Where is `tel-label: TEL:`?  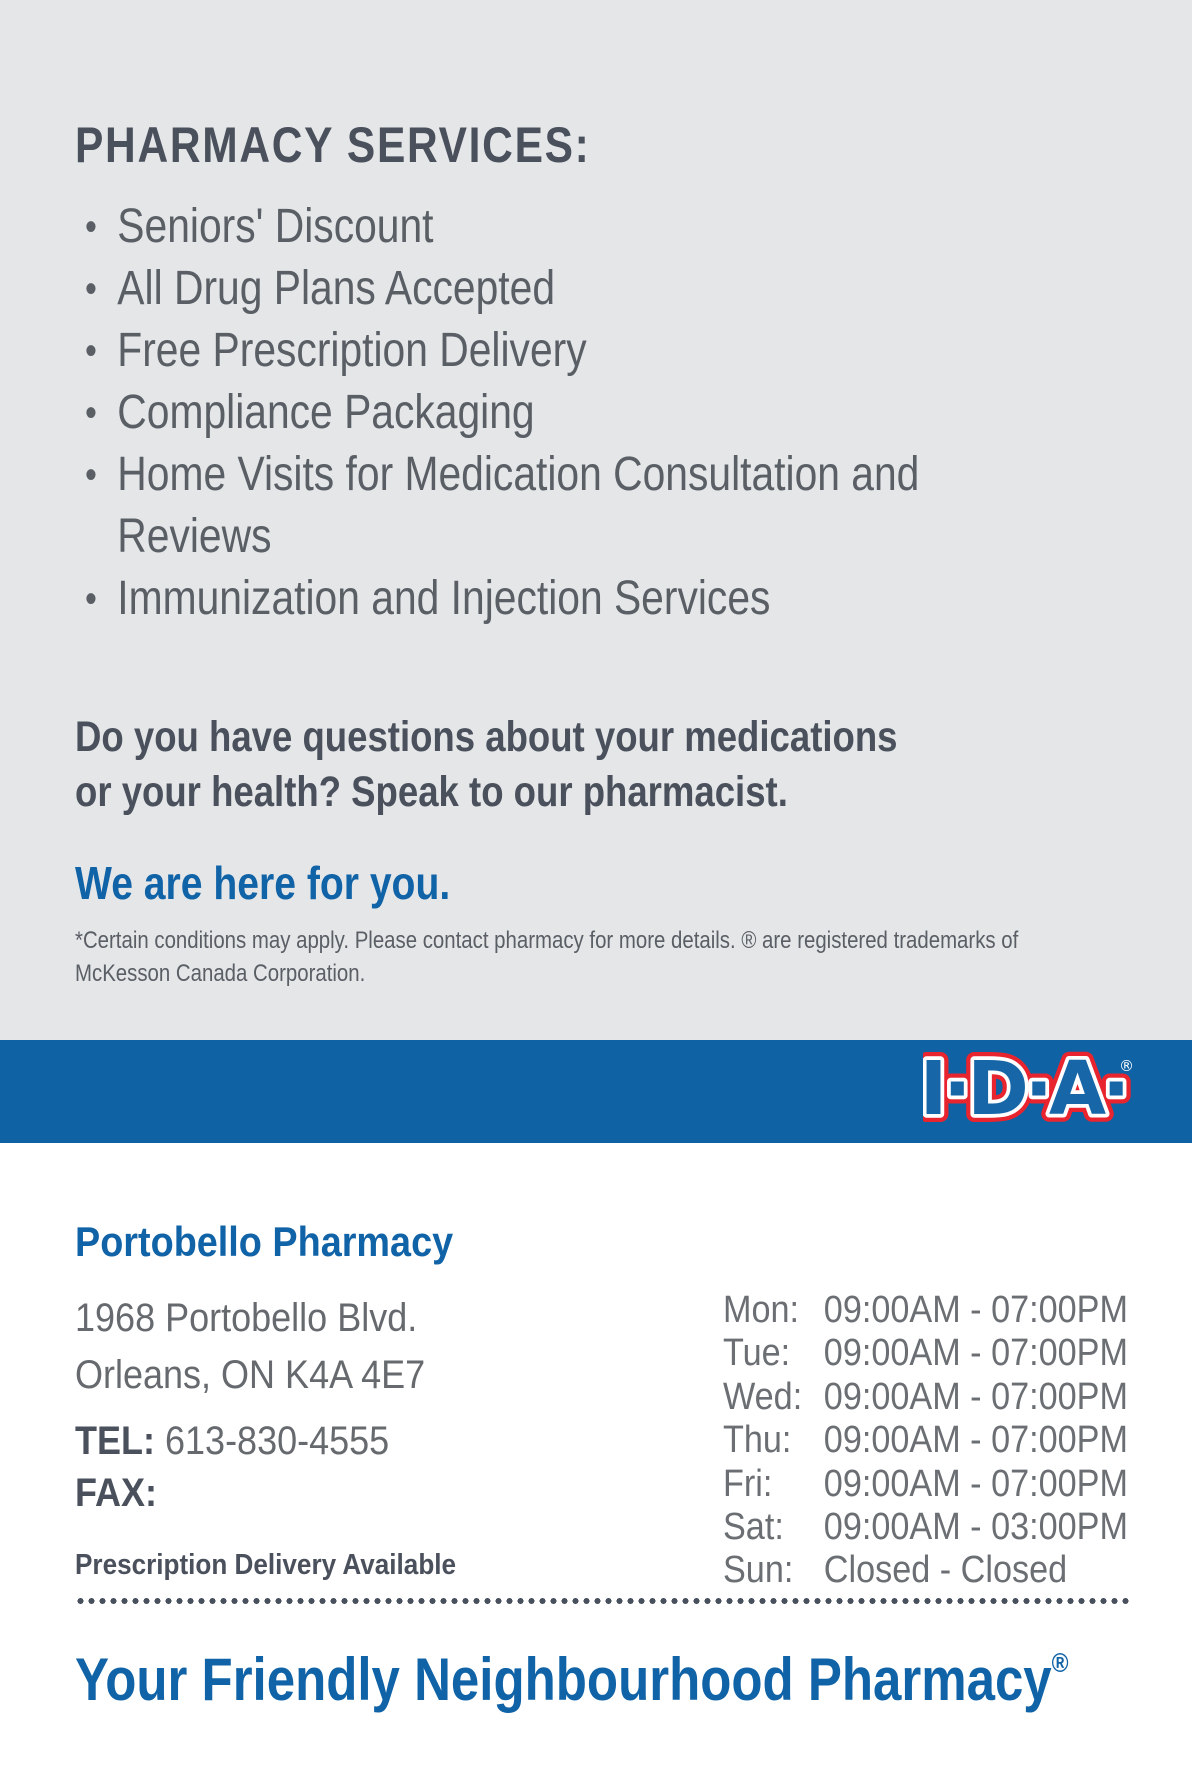
tel-label: TEL: is located at coordinates (115, 1441).